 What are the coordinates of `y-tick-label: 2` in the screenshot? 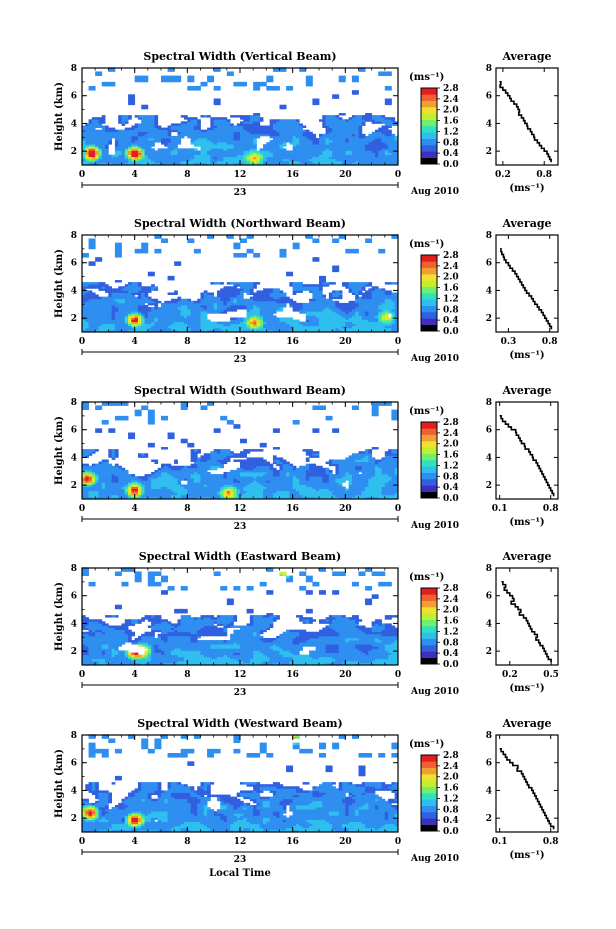 It's located at (74, 152).